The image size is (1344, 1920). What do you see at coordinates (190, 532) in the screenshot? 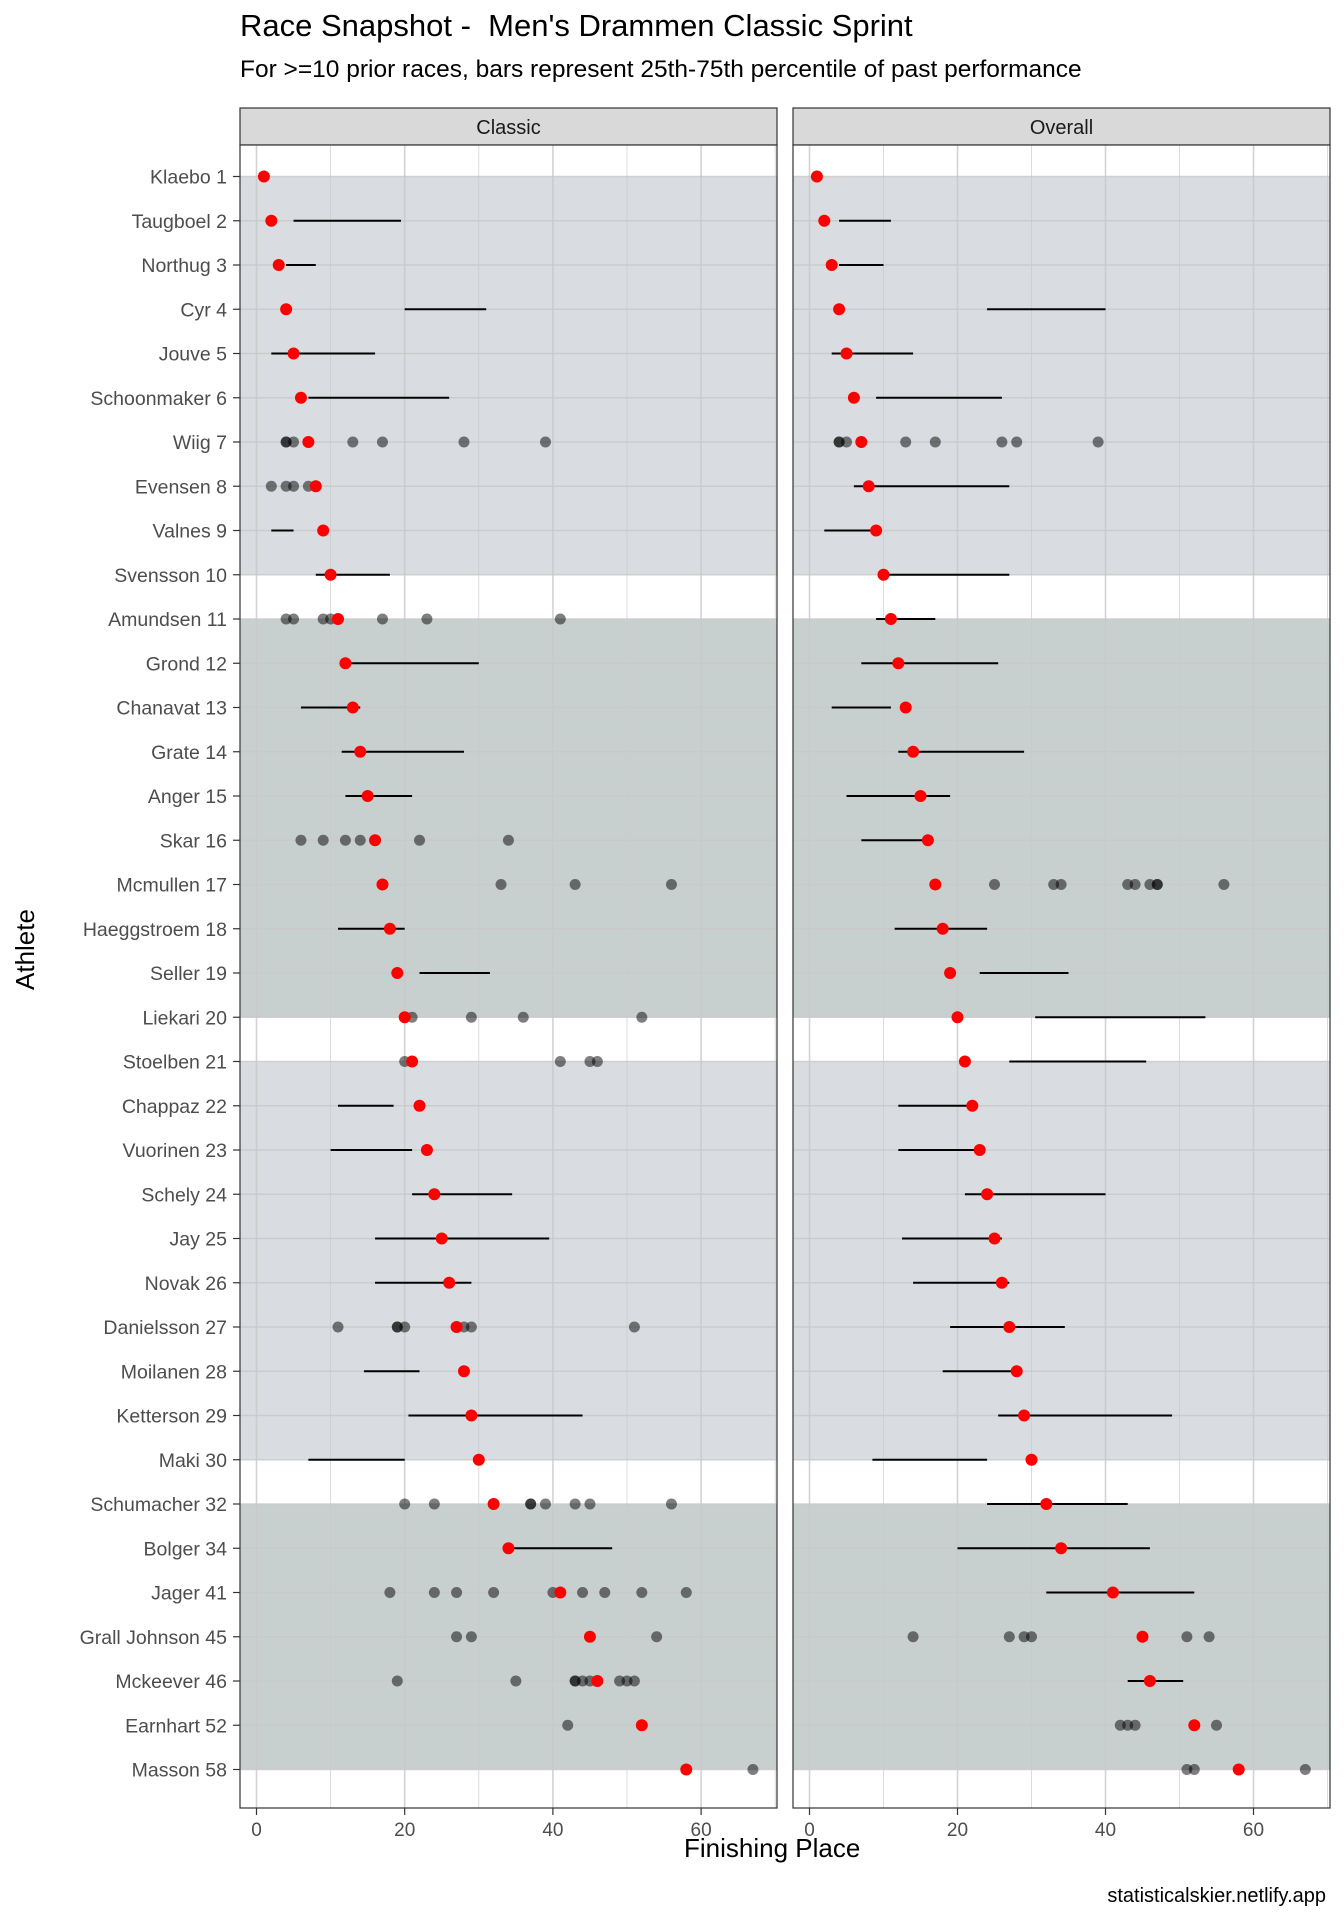
I see `athlete-label: Valnes 9` at bounding box center [190, 532].